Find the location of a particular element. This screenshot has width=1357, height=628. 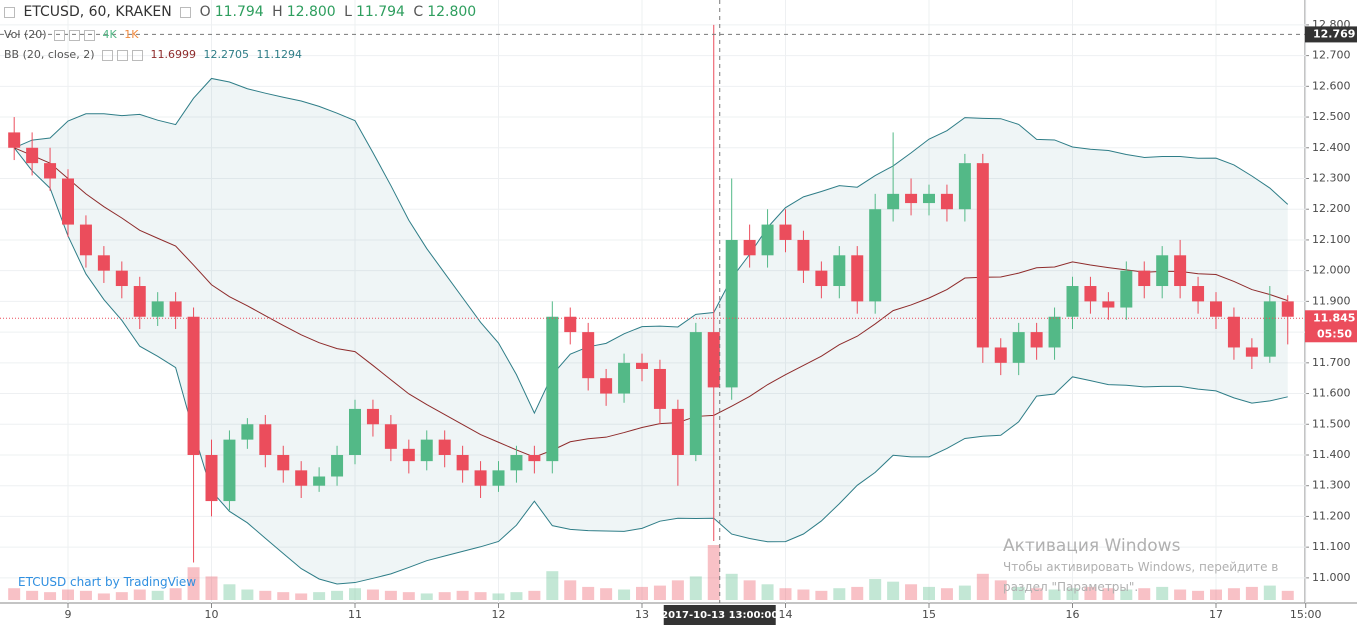

ohlc-key: C is located at coordinates (418, 12).